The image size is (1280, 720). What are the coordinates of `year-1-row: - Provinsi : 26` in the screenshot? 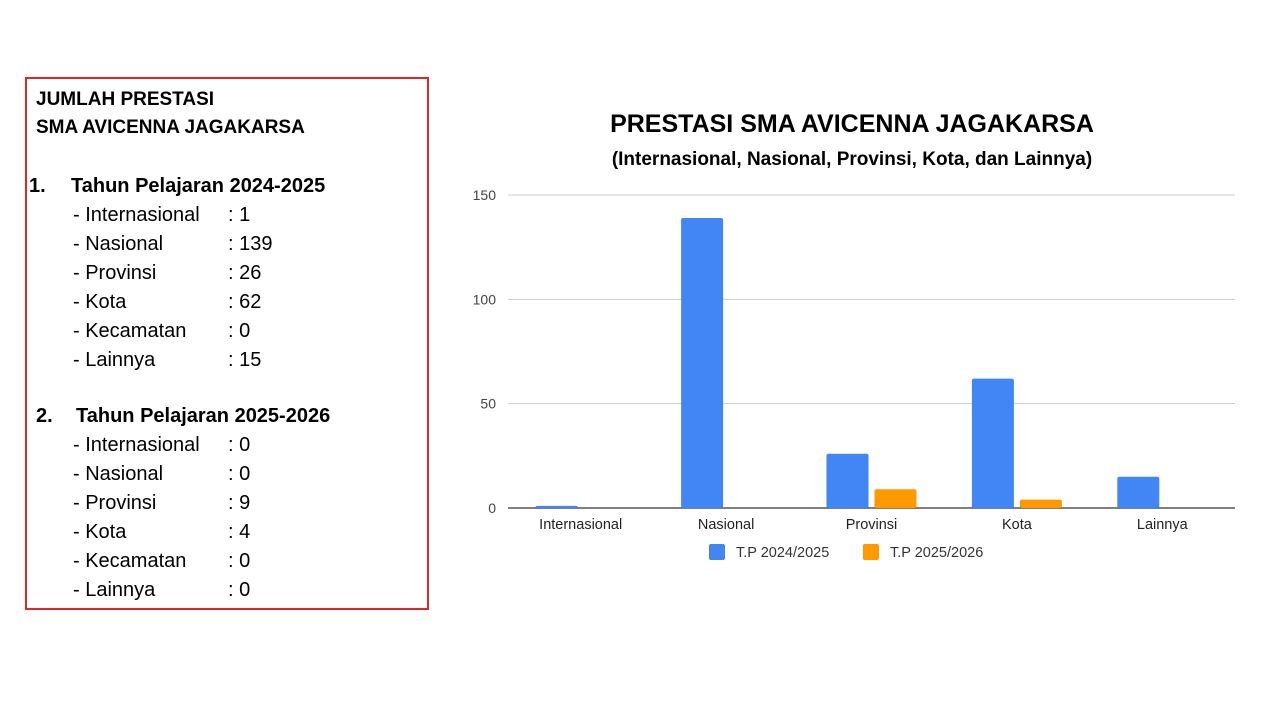 It's located at (167, 273).